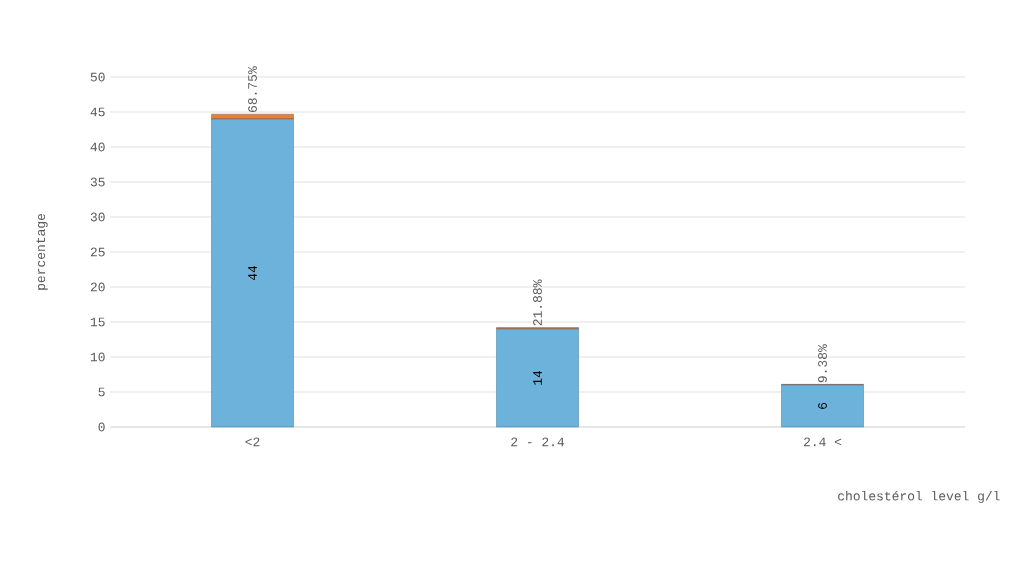 The width and height of the screenshot is (1012, 566). What do you see at coordinates (252, 273) in the screenshot?
I see `data-label: 44` at bounding box center [252, 273].